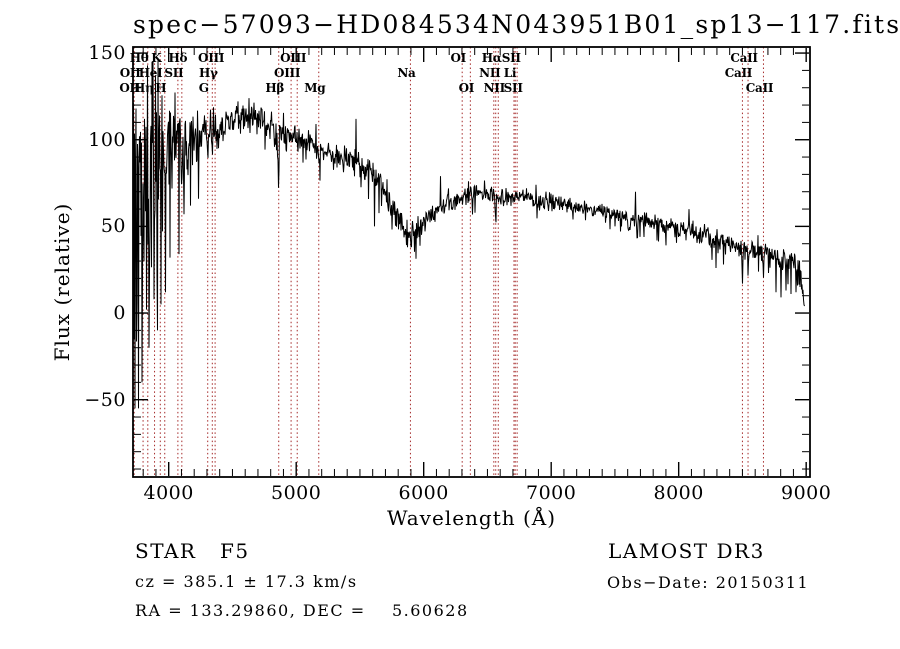 The width and height of the screenshot is (900, 649). I want to click on y-axis-title: Flux (relative), so click(62, 282).